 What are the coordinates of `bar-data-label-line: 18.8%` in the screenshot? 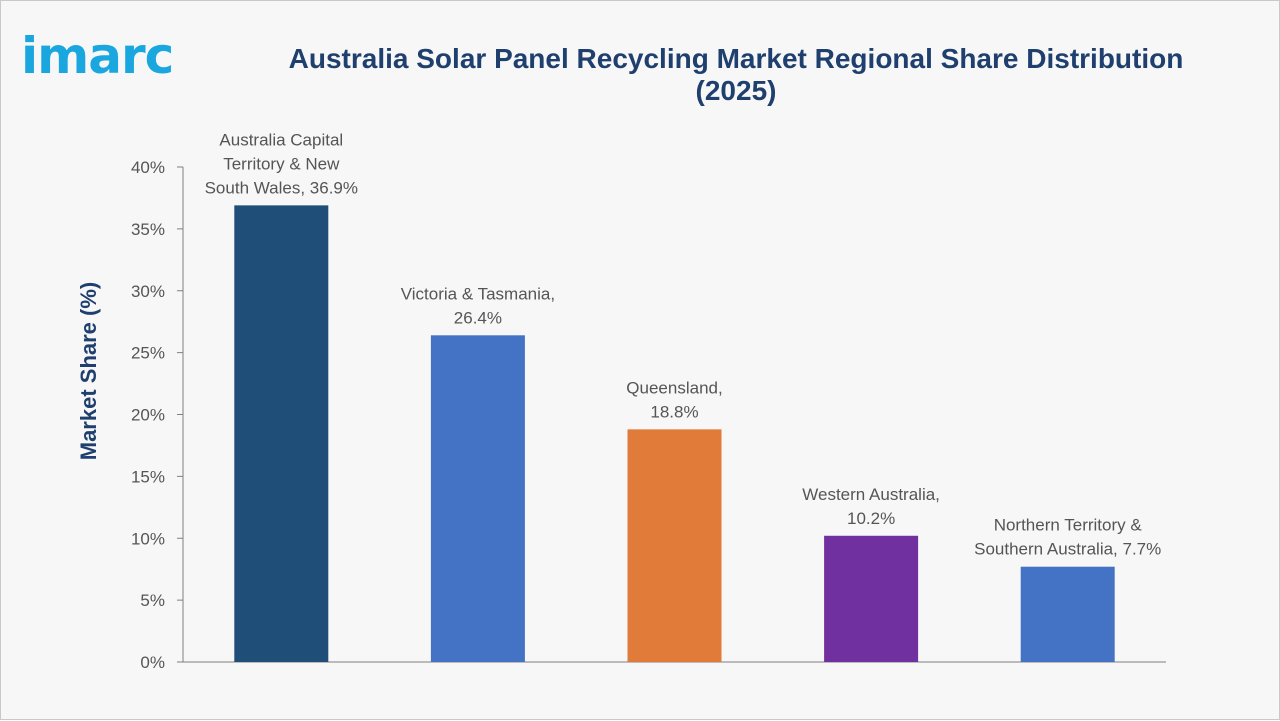 It's located at (674, 411).